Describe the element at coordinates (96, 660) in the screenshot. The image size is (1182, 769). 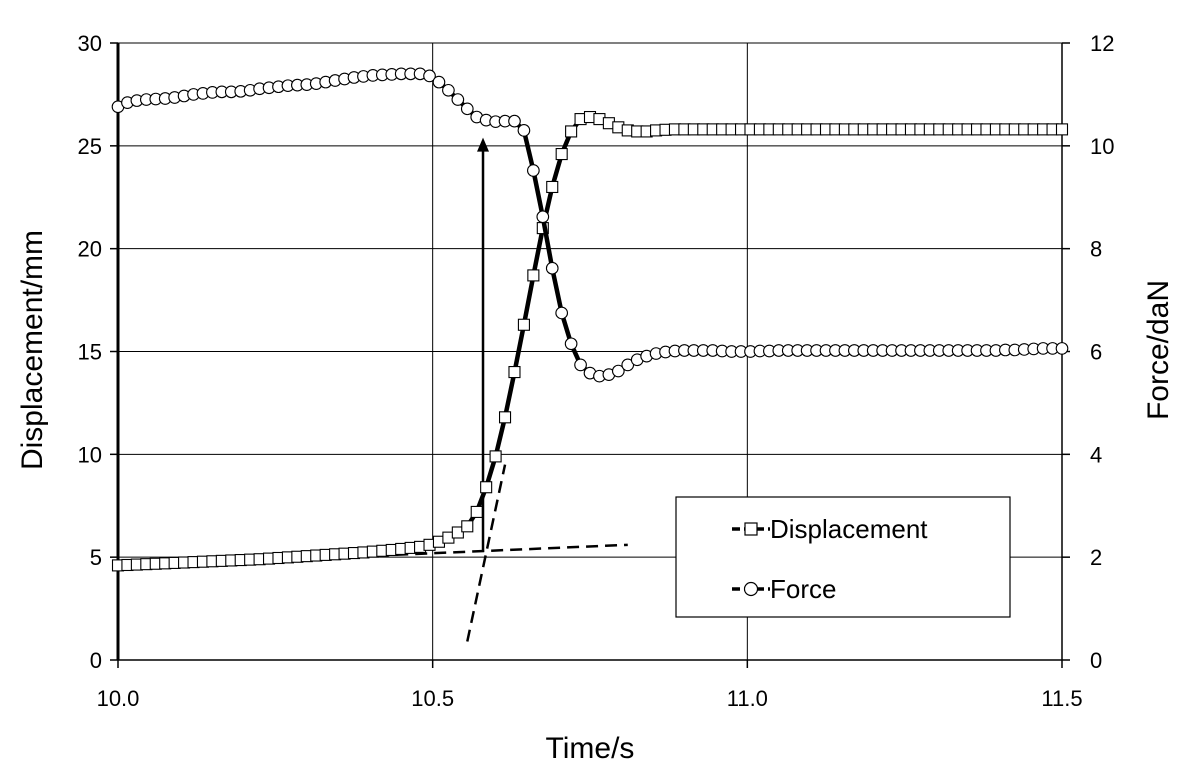
I see `y-tick-label: 0` at that location.